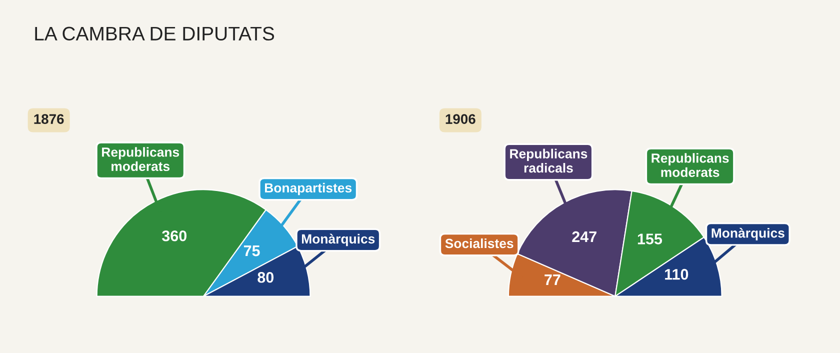 Image resolution: width=840 pixels, height=353 pixels. I want to click on chart-title: LA CAMBRA DE DIPUTATS, so click(154, 33).